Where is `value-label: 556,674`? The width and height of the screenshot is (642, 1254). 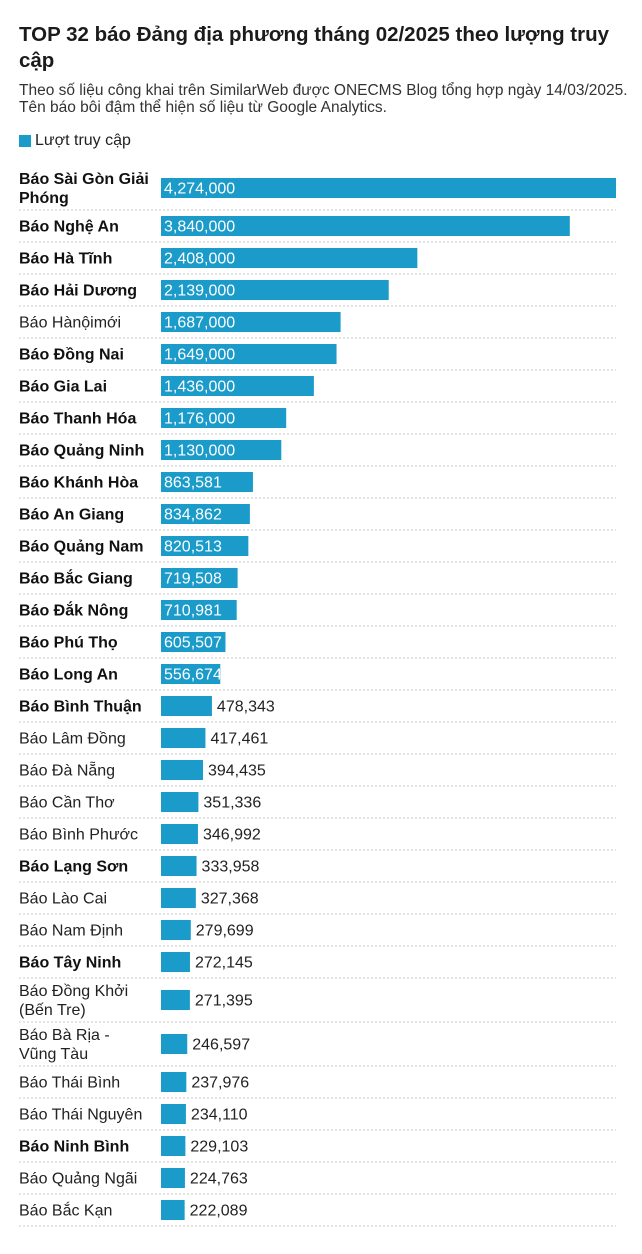 value-label: 556,674 is located at coordinates (193, 675).